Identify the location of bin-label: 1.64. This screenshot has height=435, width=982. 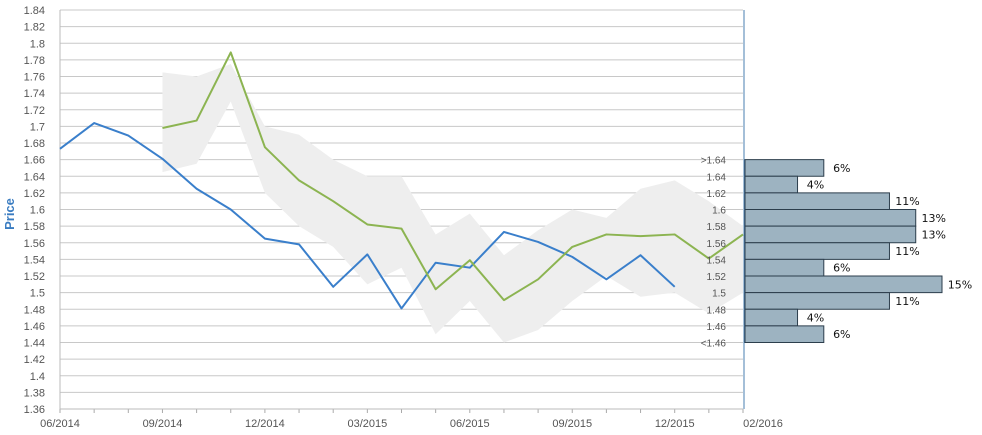
(717, 177).